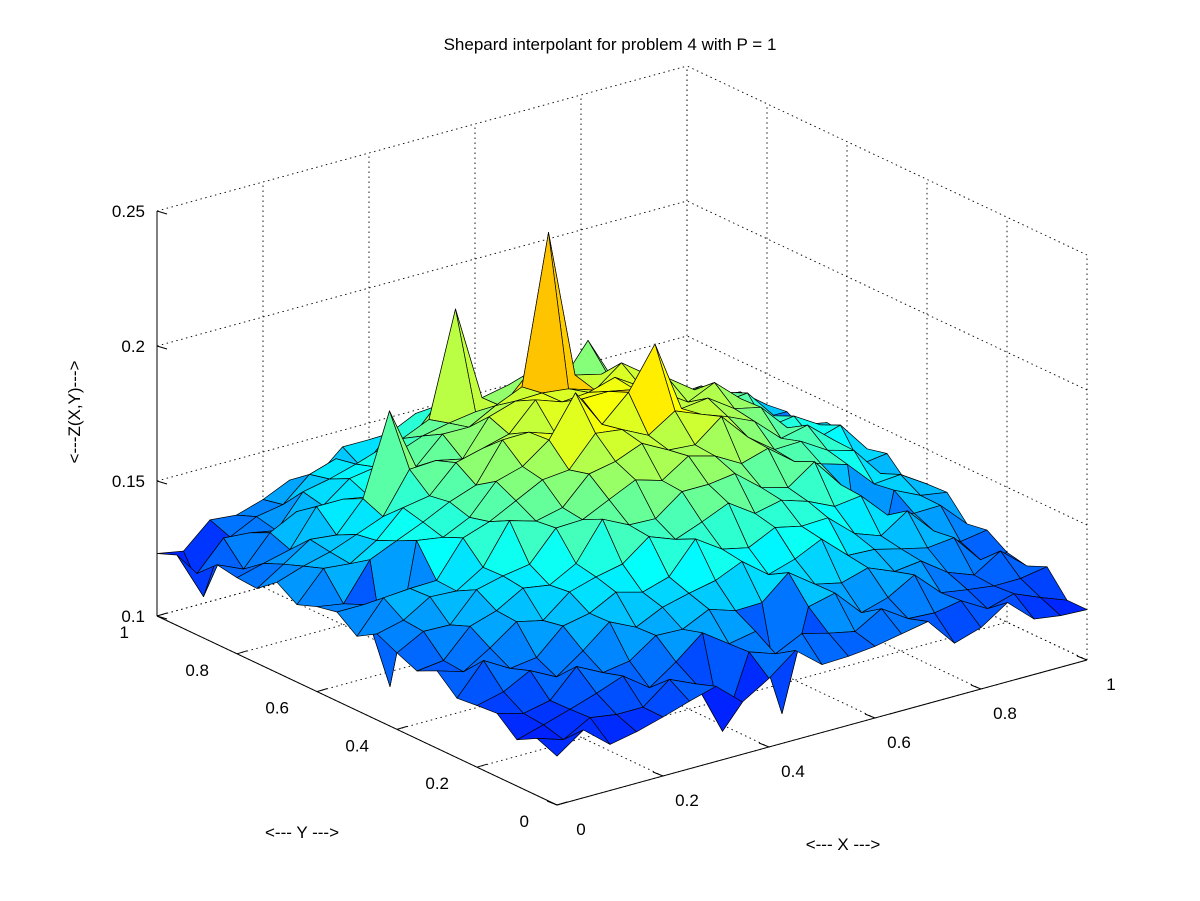 This screenshot has width=1200, height=901. I want to click on x-tick-label: 0.8, so click(1005, 713).